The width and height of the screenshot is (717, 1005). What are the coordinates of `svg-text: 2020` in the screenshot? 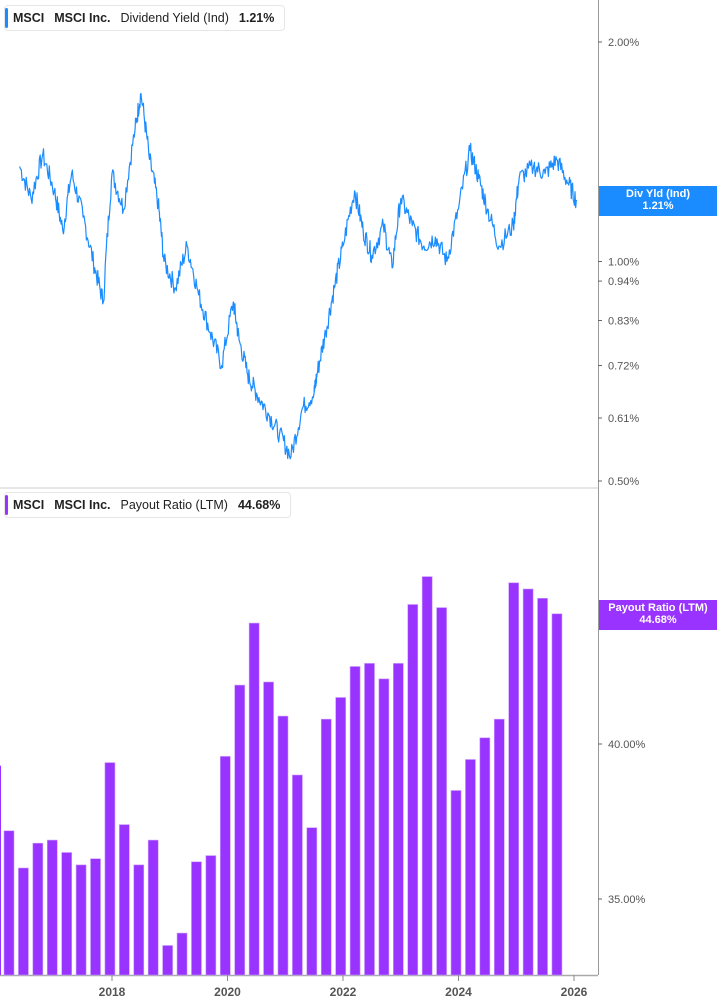 It's located at (227, 992).